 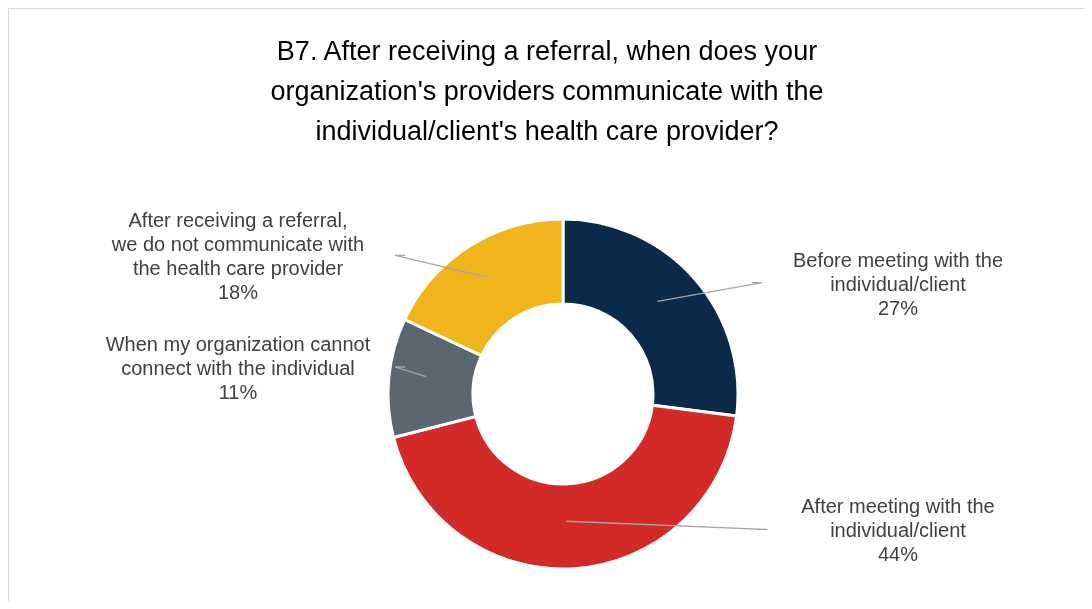 What do you see at coordinates (898, 518) in the screenshot?
I see `slice-label: After meeting with the individual/client` at bounding box center [898, 518].